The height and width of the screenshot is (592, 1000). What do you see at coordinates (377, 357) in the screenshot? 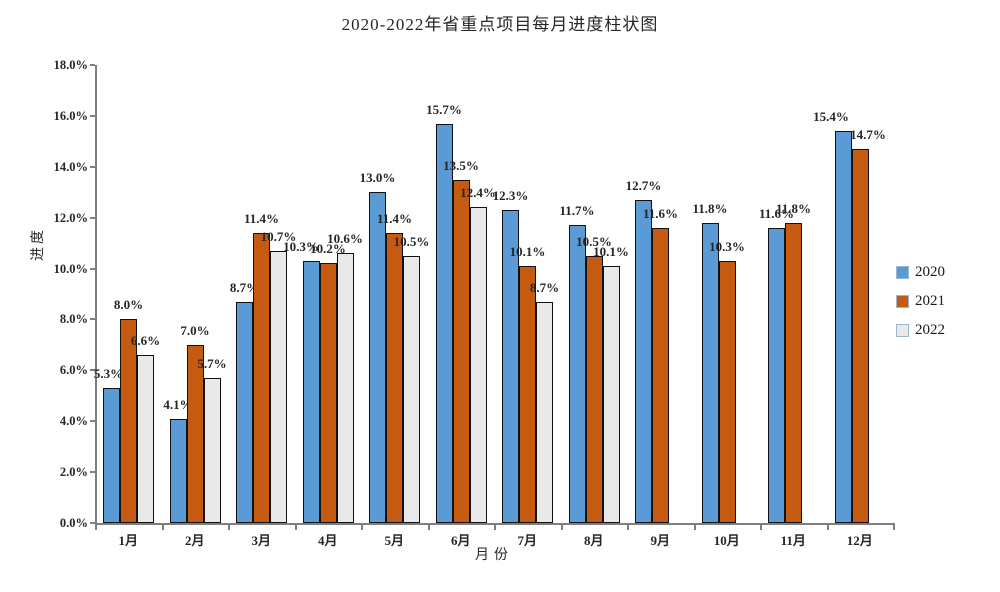
I see `bar-2020-5月` at bounding box center [377, 357].